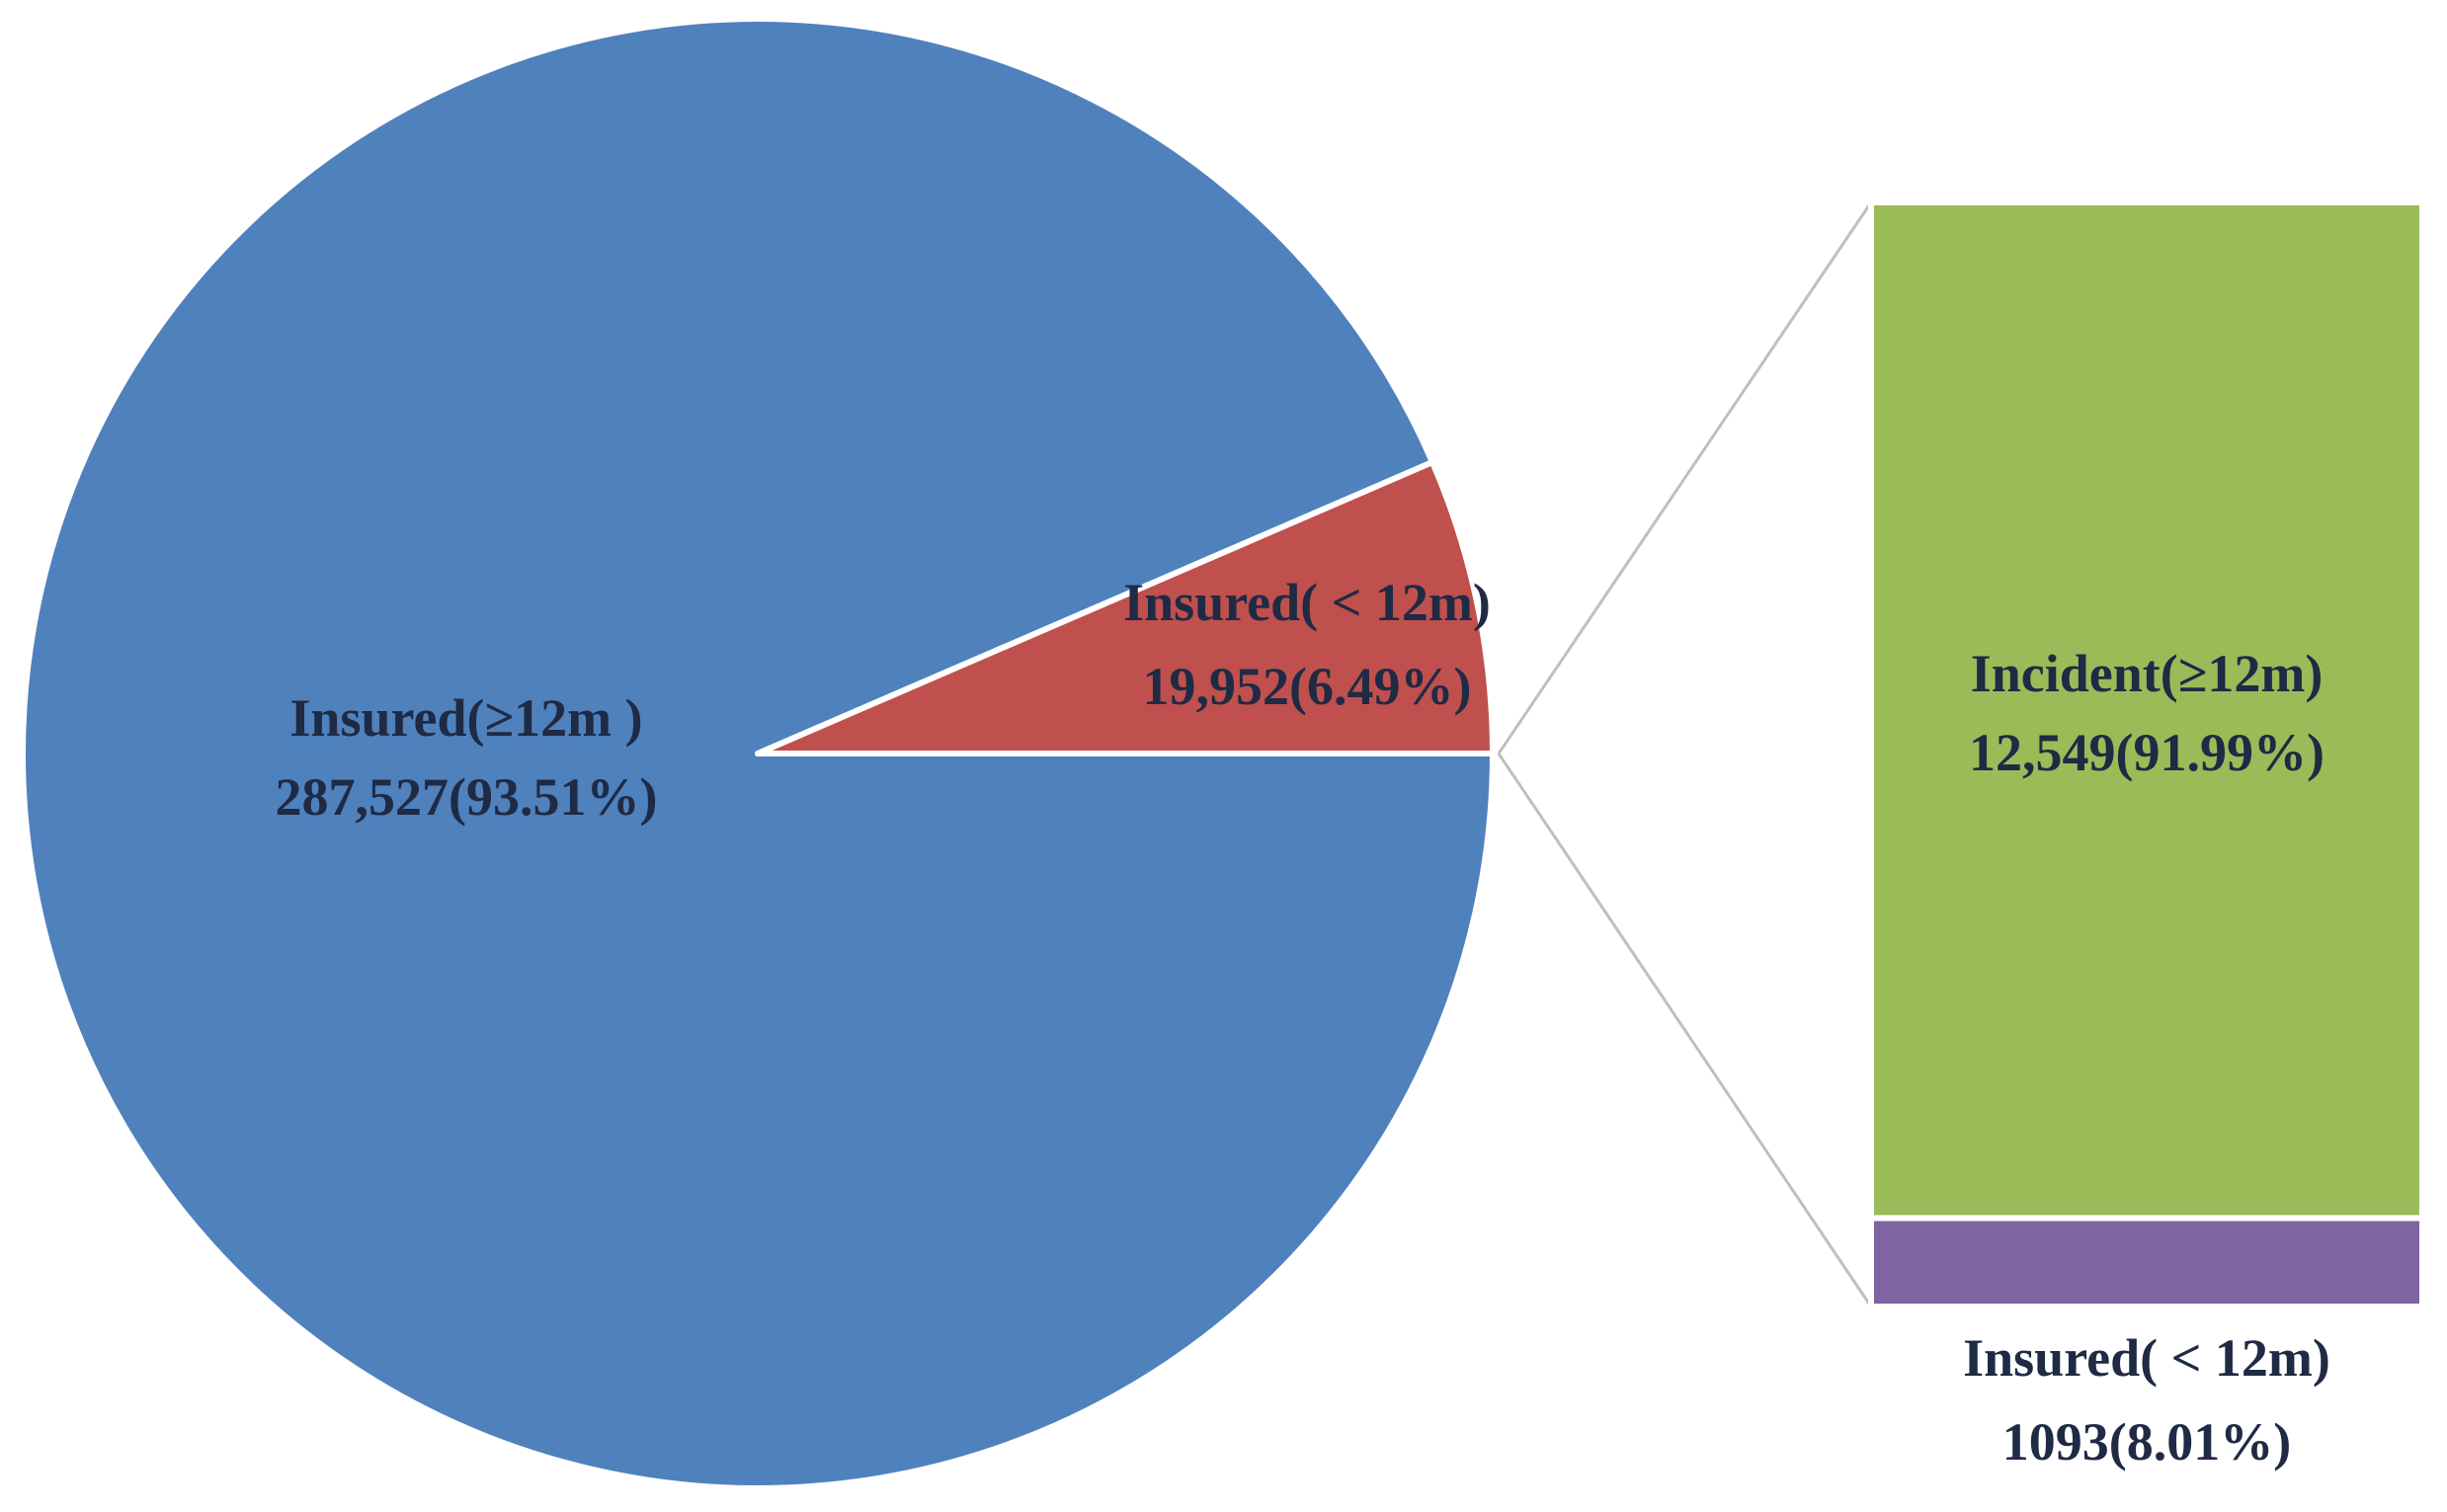 The image size is (2447, 1512). Describe the element at coordinates (2147, 674) in the screenshot. I see `bar-segment-label-incident: Incident(≥12m)` at that location.